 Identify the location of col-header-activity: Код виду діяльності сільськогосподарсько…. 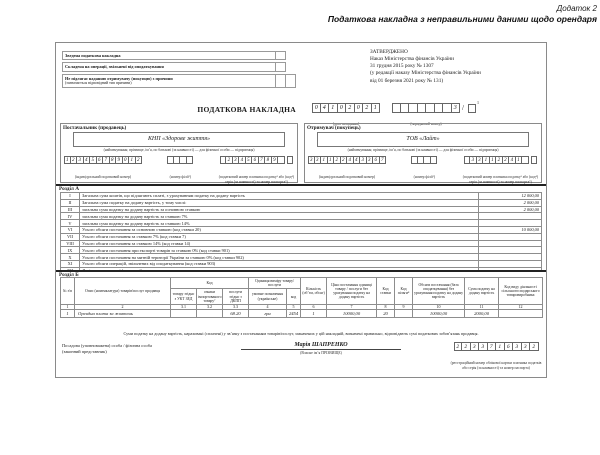
(521, 291).